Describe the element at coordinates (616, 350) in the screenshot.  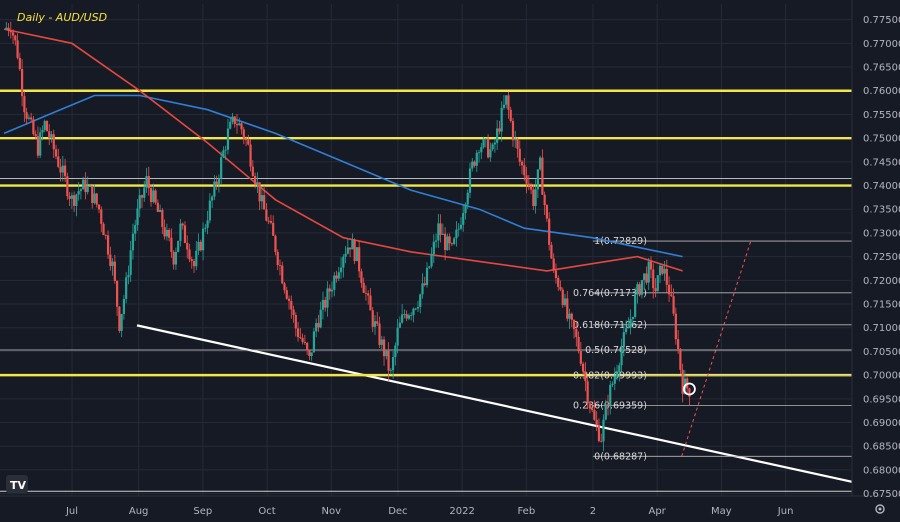
I see `fib-level-label: 0.5(0.70528)` at that location.